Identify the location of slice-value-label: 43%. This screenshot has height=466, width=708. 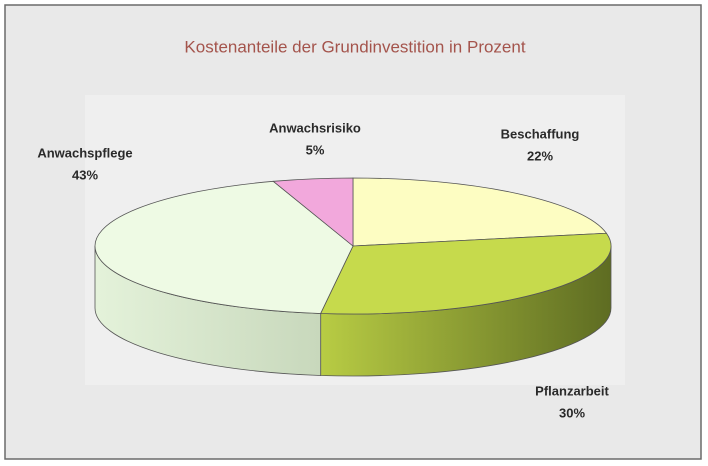
(85, 174).